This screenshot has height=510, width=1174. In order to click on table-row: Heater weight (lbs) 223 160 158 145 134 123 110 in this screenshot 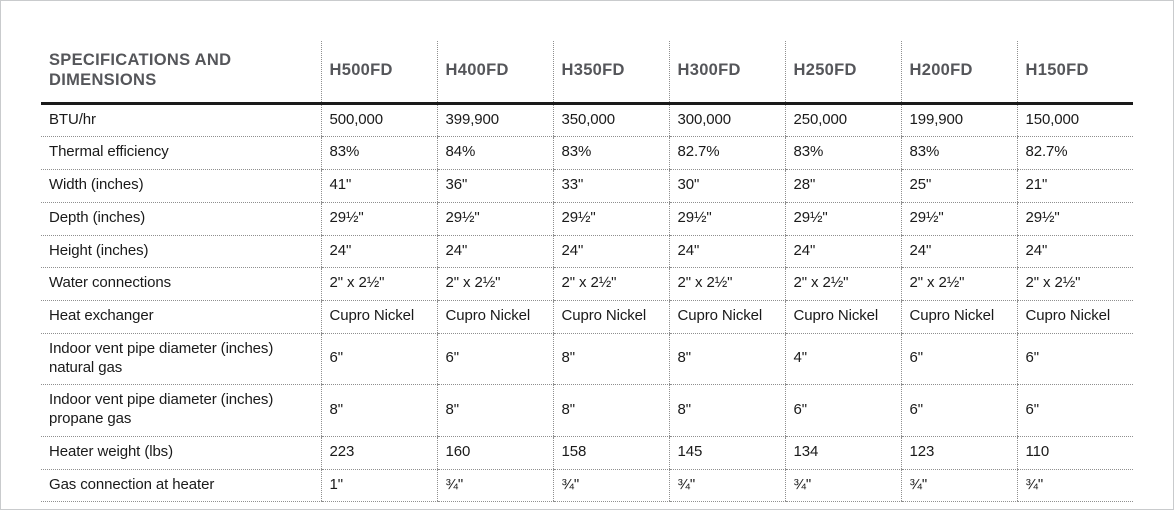, I will do `click(587, 453)`.